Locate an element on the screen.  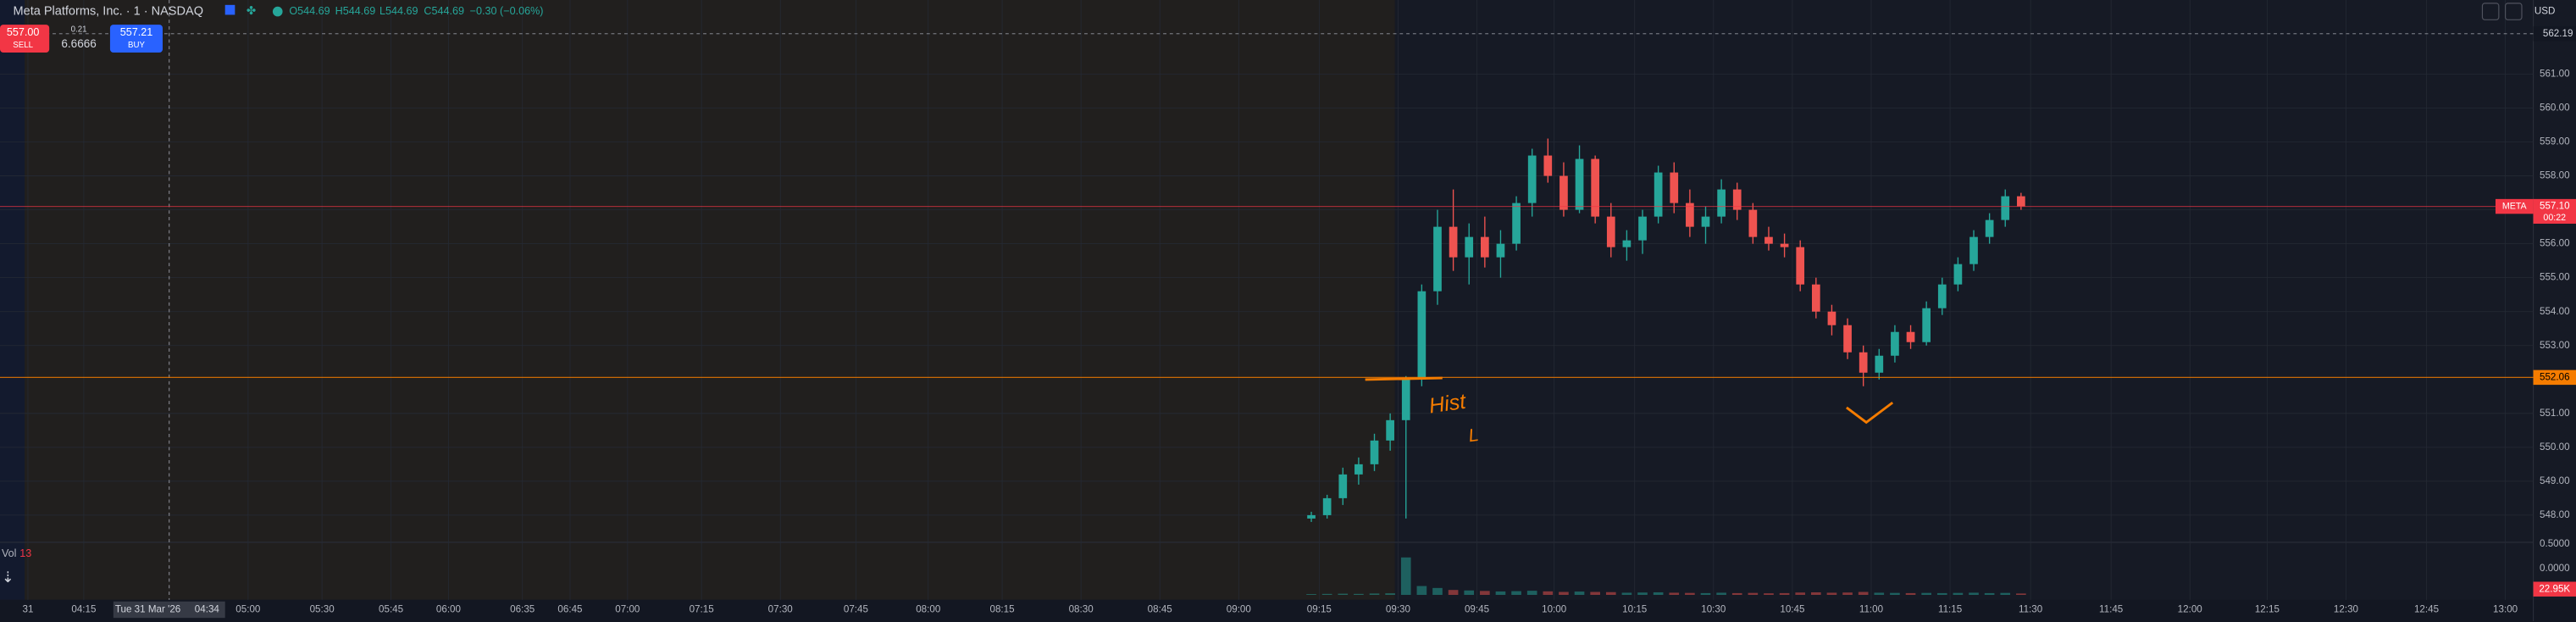
x-tick-label: 10:00 is located at coordinates (1554, 609).